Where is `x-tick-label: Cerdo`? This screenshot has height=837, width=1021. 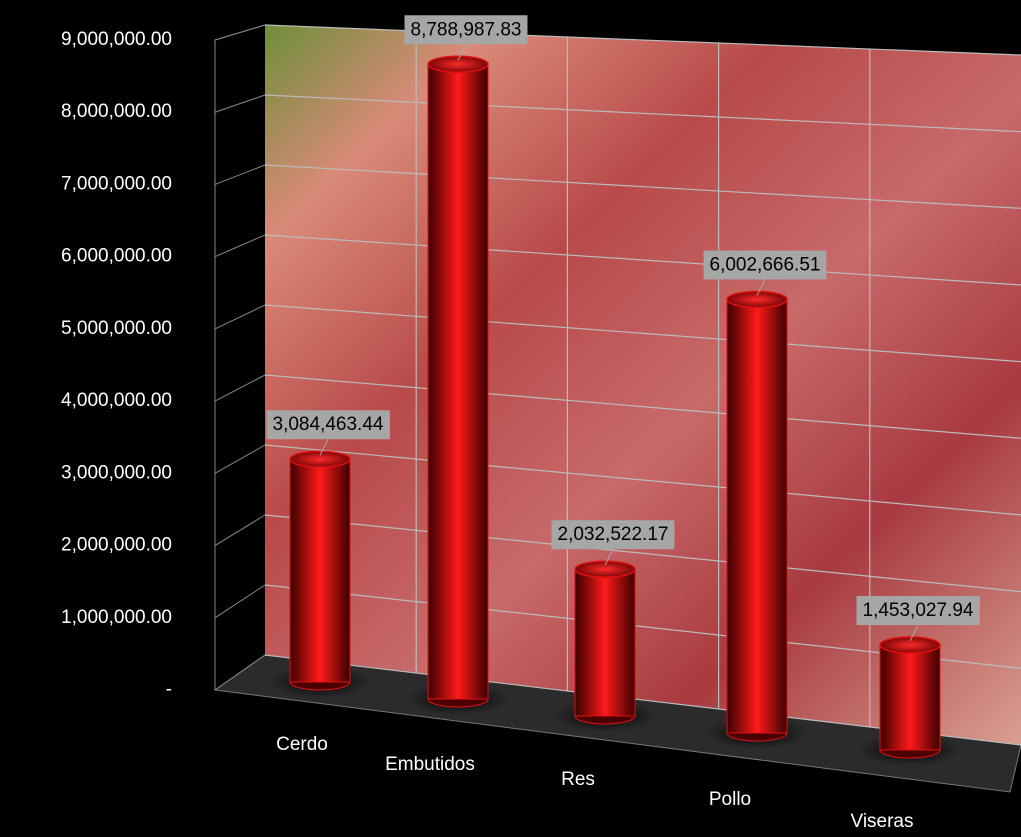 x-tick-label: Cerdo is located at coordinates (302, 744).